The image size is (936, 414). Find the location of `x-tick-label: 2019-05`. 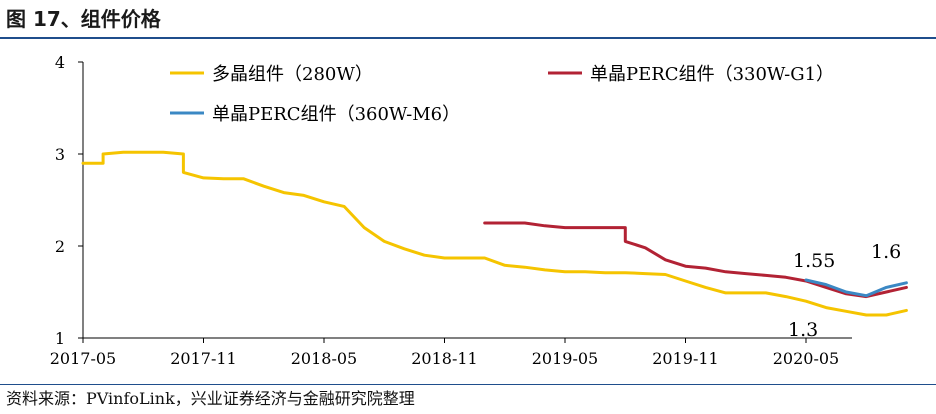

x-tick-label: 2019-05 is located at coordinates (565, 358).